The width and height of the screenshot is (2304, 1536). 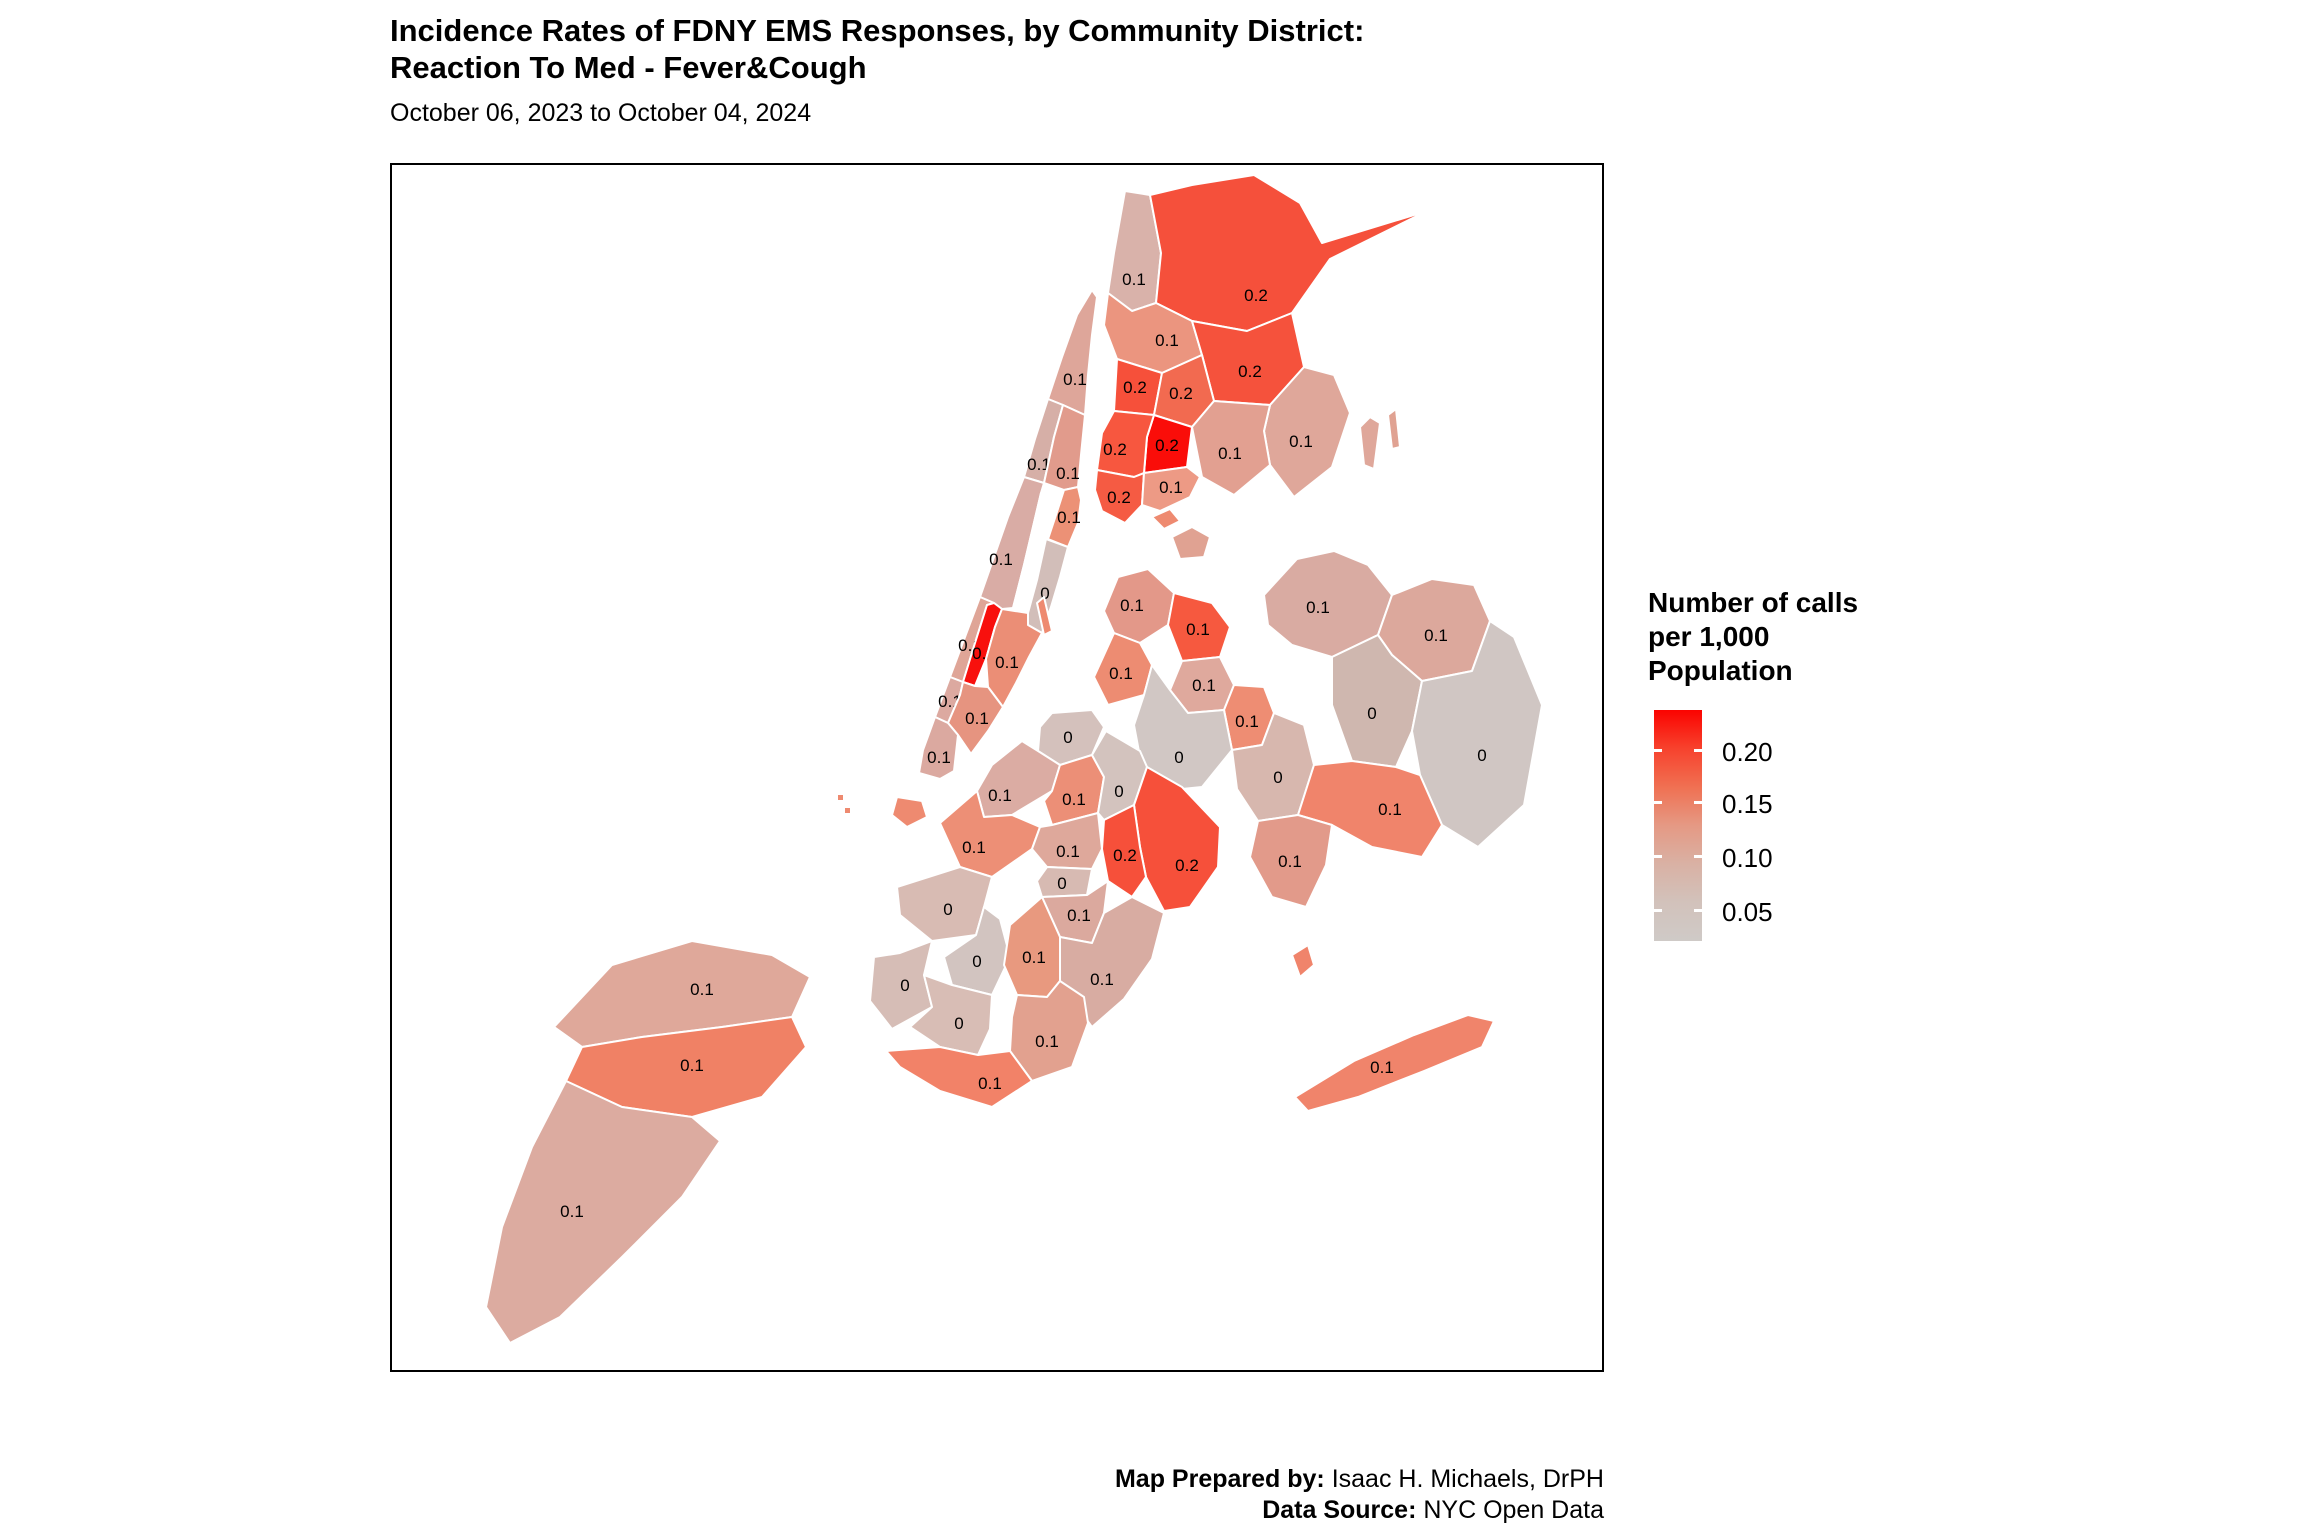 What do you see at coordinates (1198, 629) in the screenshot?
I see `district-label-qn03: 0.1` at bounding box center [1198, 629].